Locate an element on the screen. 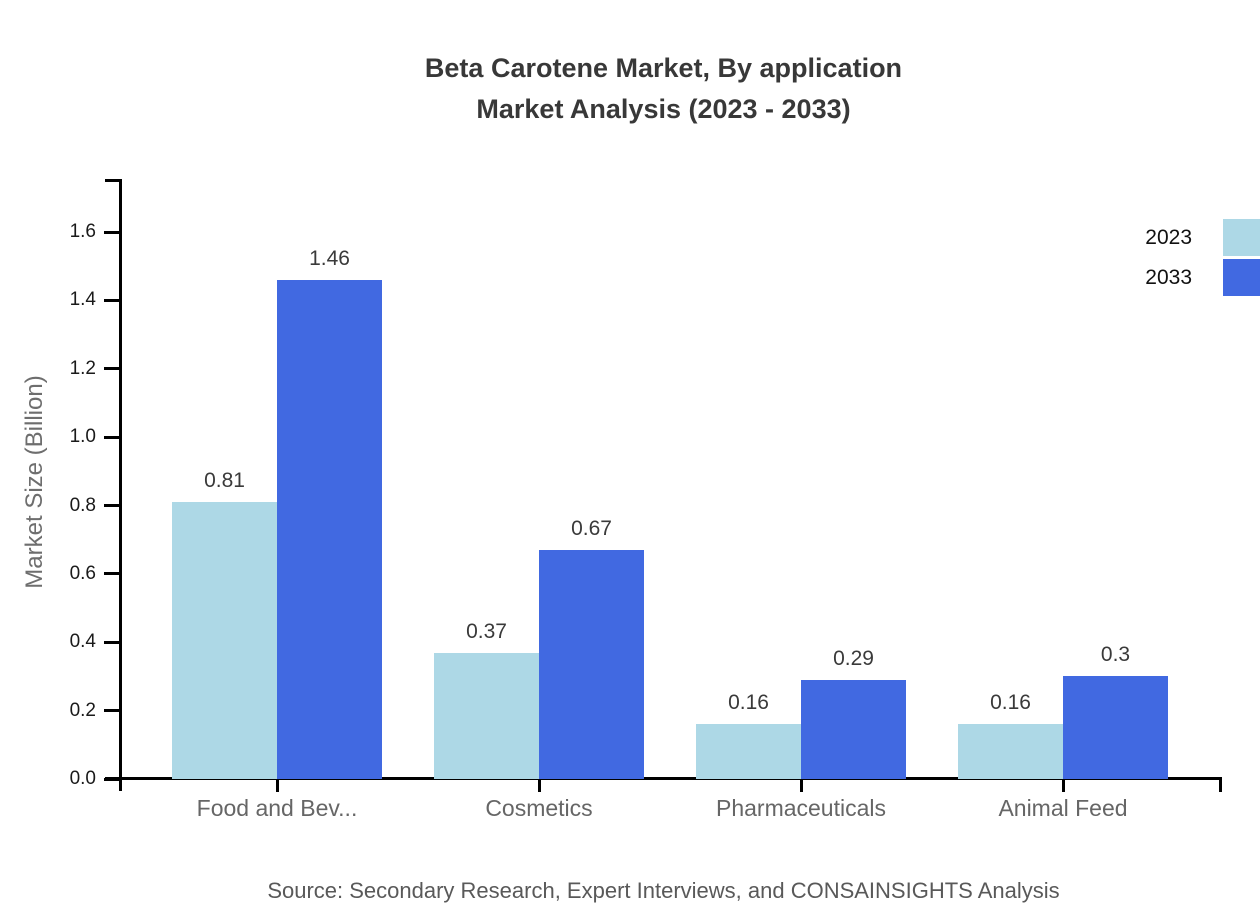  bar-2033-food-and-bev- is located at coordinates (329, 529).